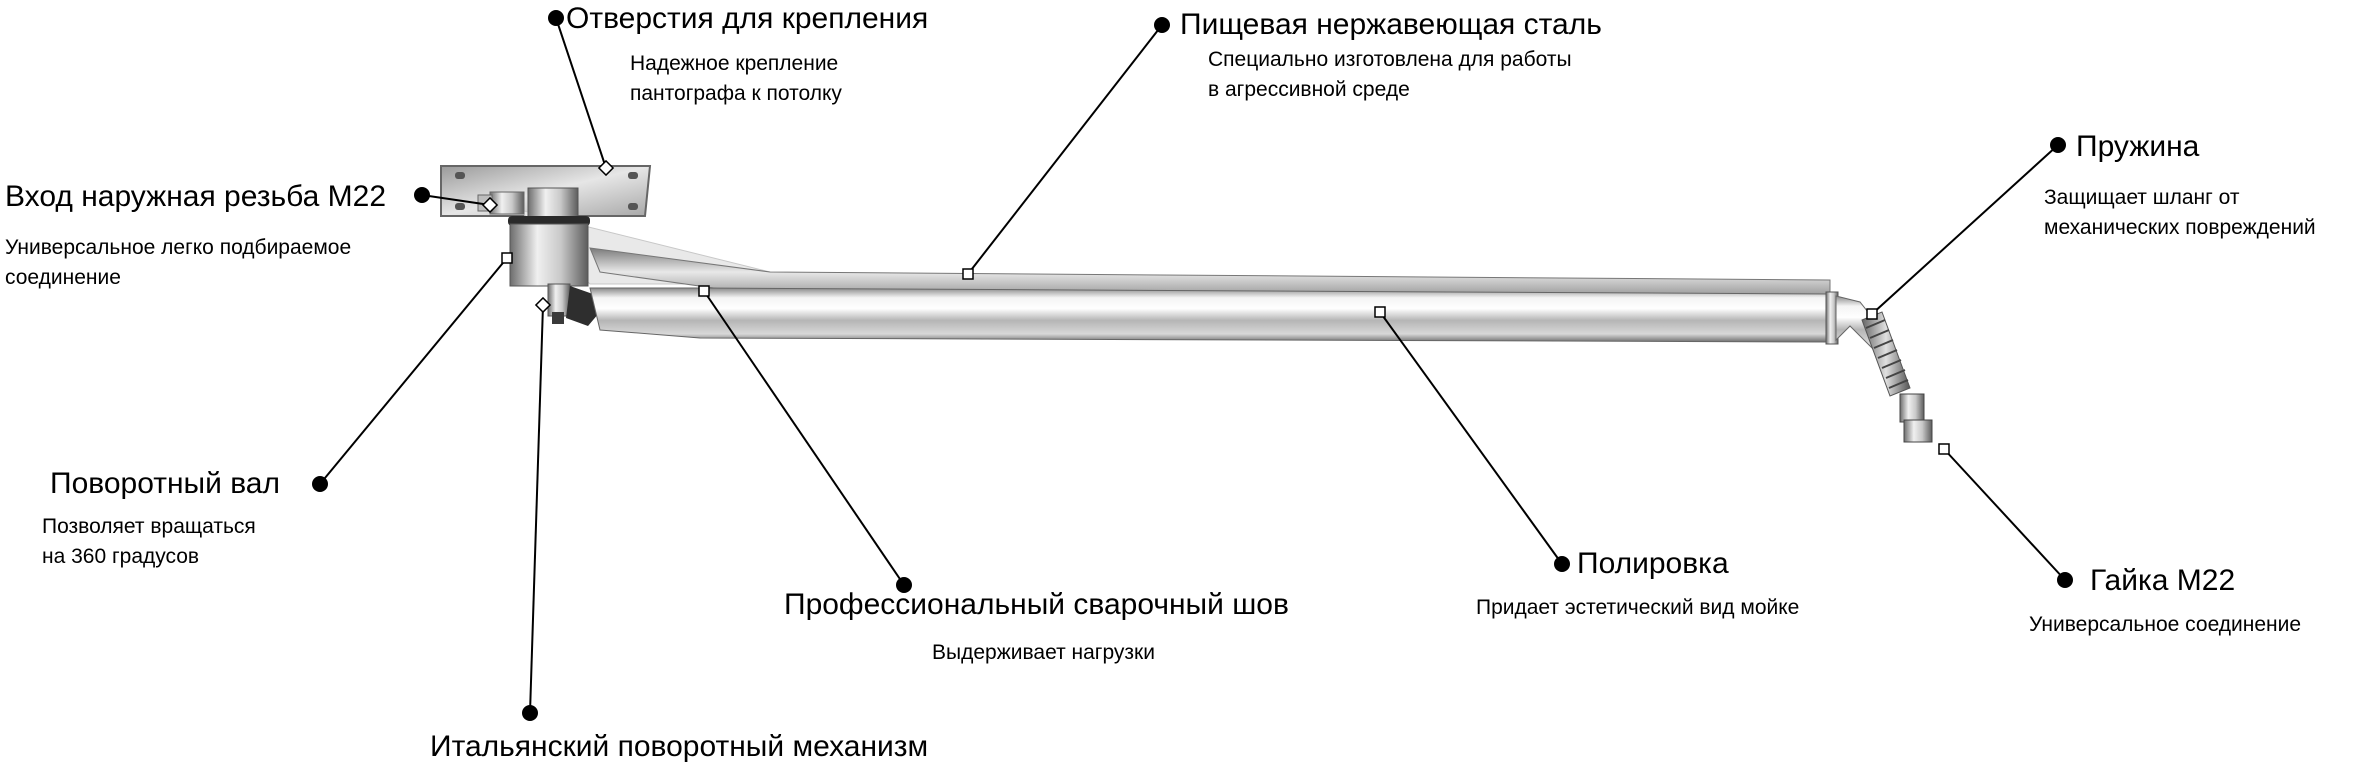  What do you see at coordinates (679, 746) in the screenshot?
I see `callout-title-italian-swivel: Итальянский поворотный механизм` at bounding box center [679, 746].